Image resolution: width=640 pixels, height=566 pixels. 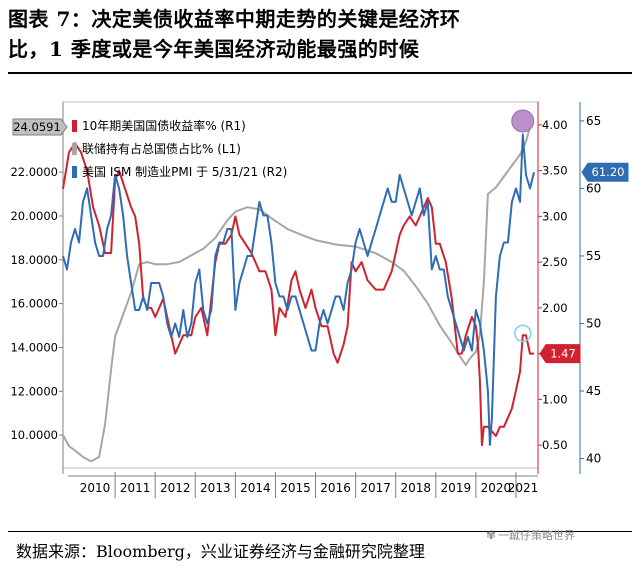 What do you see at coordinates (220, 551) in the screenshot?
I see `source-note: 数据来源：Bloomberg，兴业证券经济与金融研究院整理` at bounding box center [220, 551].